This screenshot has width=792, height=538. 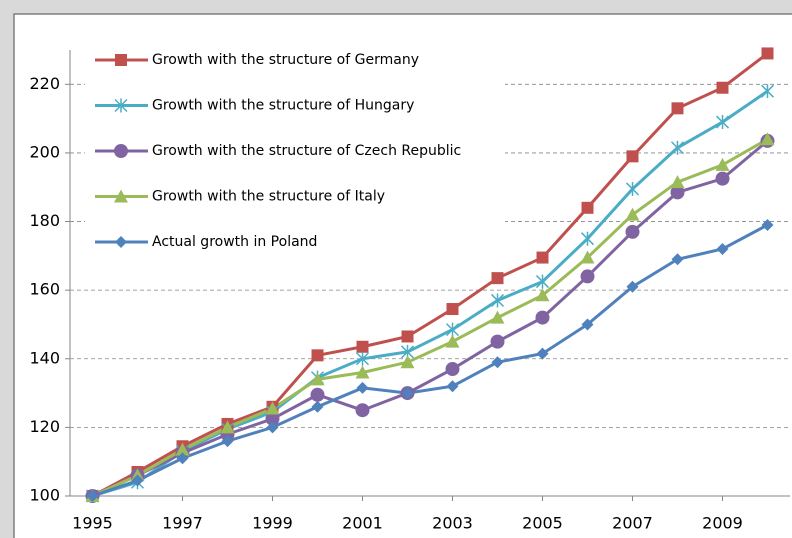 What do you see at coordinates (722, 523) in the screenshot?
I see `x-tick-label: 2009` at bounding box center [722, 523].